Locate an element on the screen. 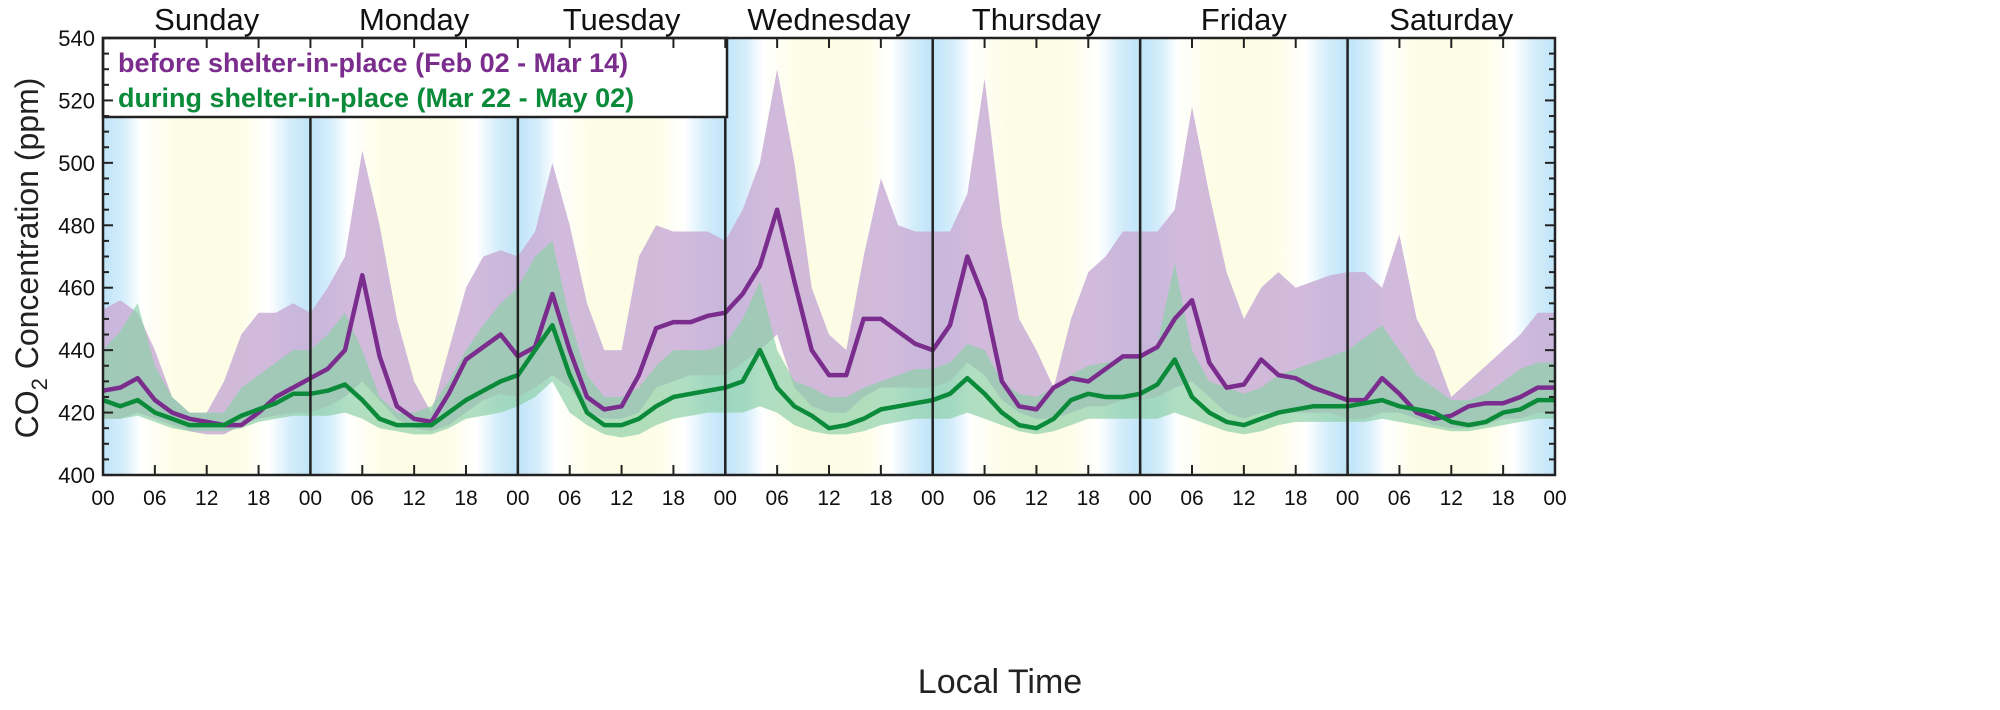 The image size is (2000, 710). y-tick-label: 440 is located at coordinates (76, 350).